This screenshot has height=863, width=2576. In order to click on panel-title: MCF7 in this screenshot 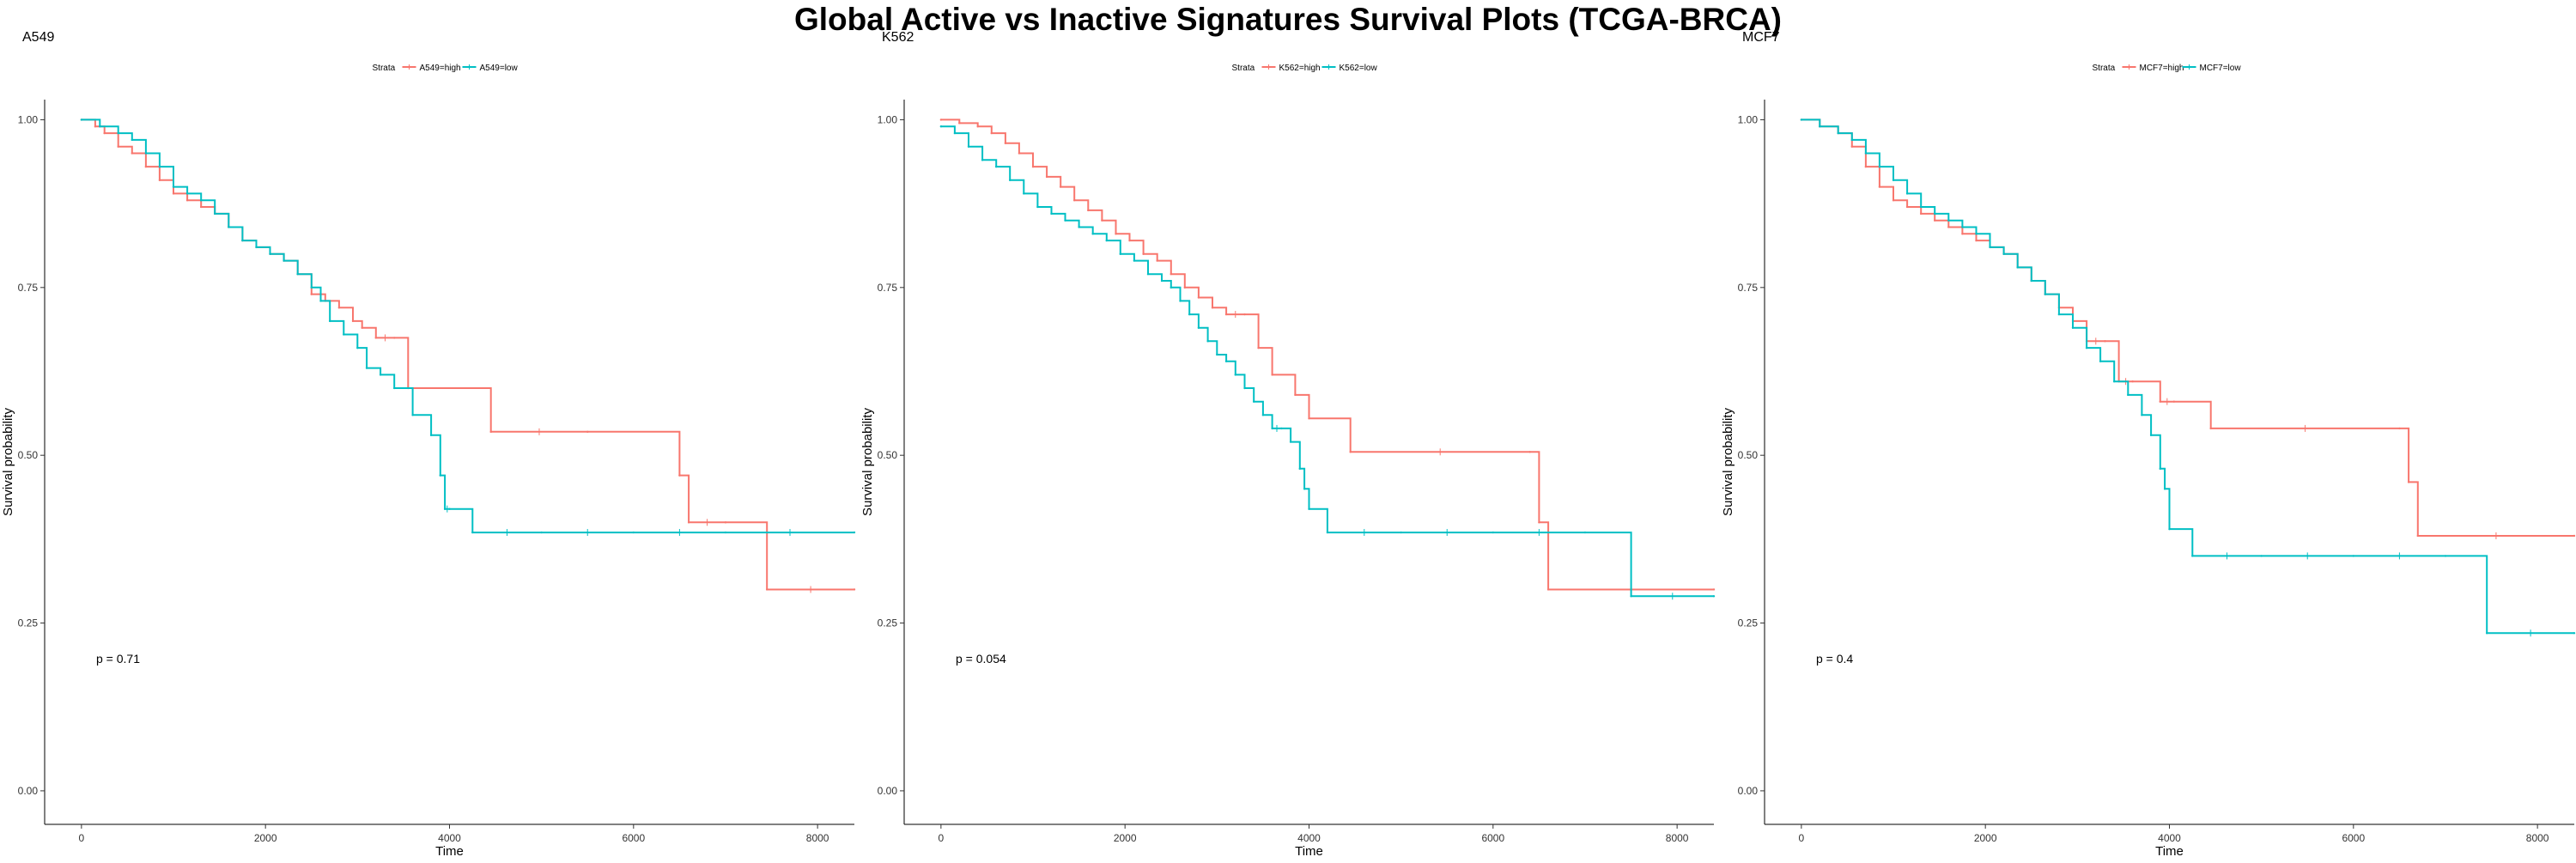, I will do `click(1761, 37)`.